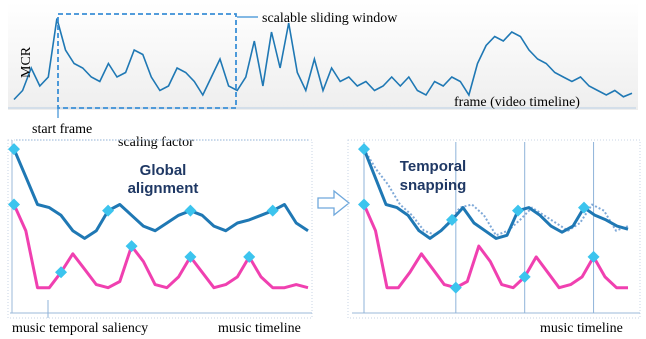  Describe the element at coordinates (156, 142) in the screenshot. I see `scaling-factor-label: scaling factor` at that location.